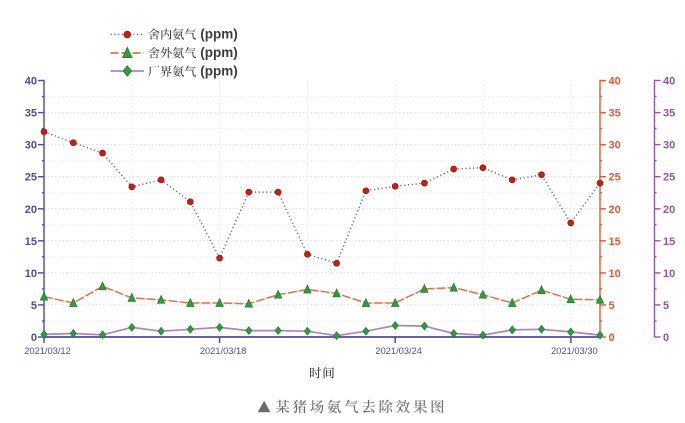 This screenshot has width=685, height=423. Describe the element at coordinates (223, 351) in the screenshot. I see `svg-text: 2021/03/18` at that location.